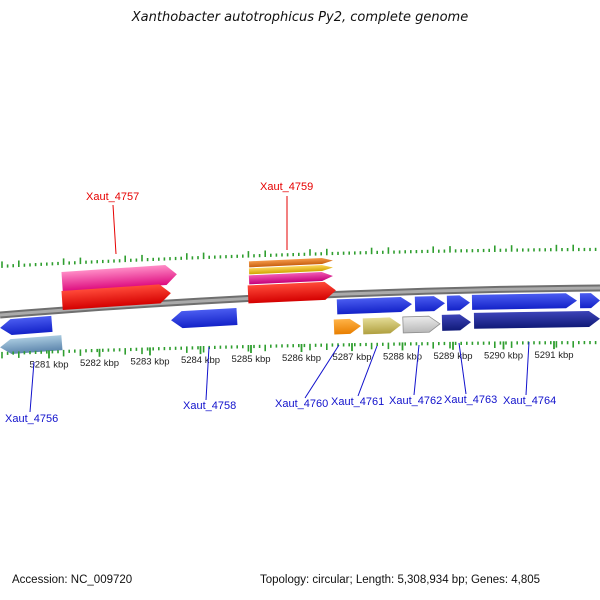 The image size is (600, 600). I want to click on ruler-label: 5285 kbp, so click(250, 359).